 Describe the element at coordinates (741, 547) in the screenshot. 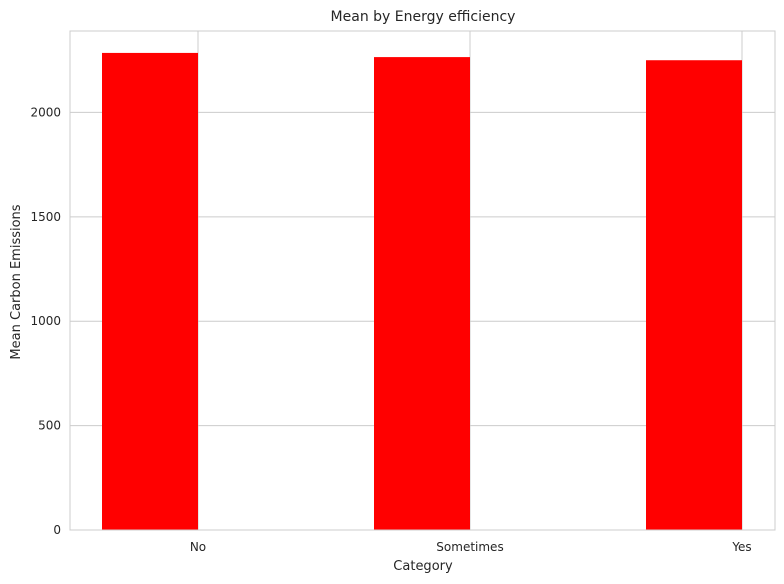

I see `x-tick-label: Yes` at that location.